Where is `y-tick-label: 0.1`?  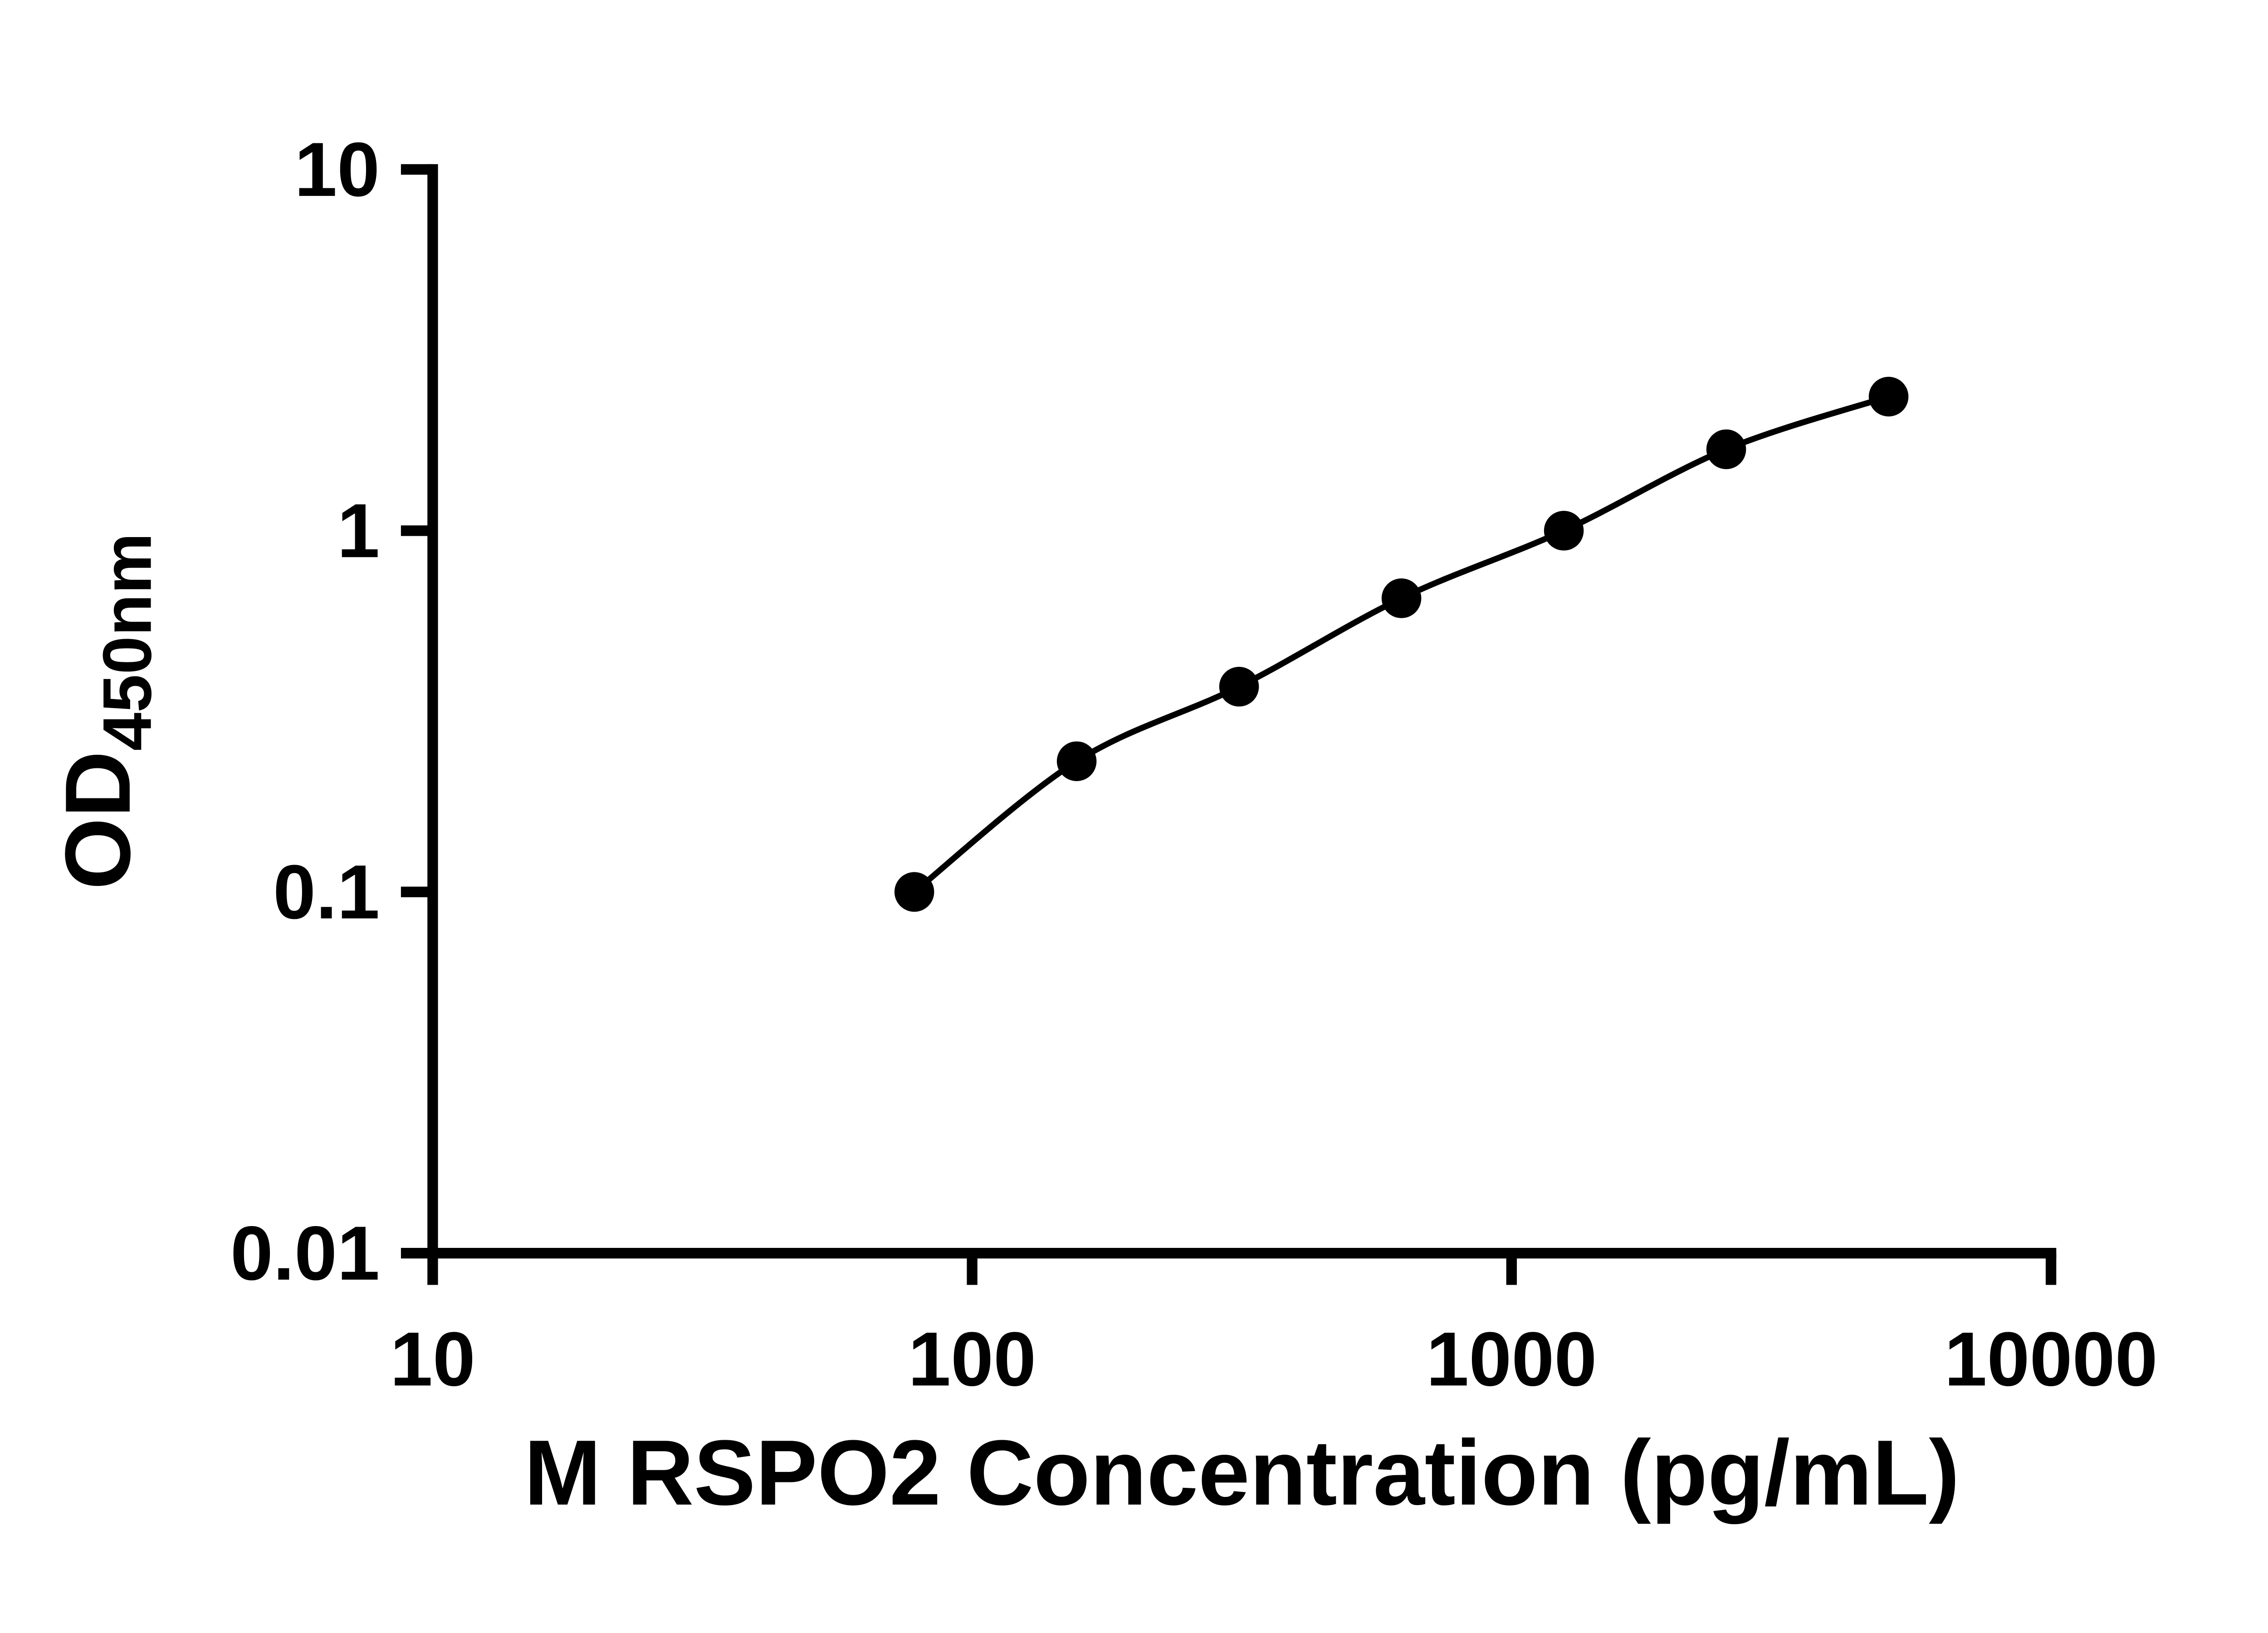 y-tick-label: 0.1 is located at coordinates (326, 892).